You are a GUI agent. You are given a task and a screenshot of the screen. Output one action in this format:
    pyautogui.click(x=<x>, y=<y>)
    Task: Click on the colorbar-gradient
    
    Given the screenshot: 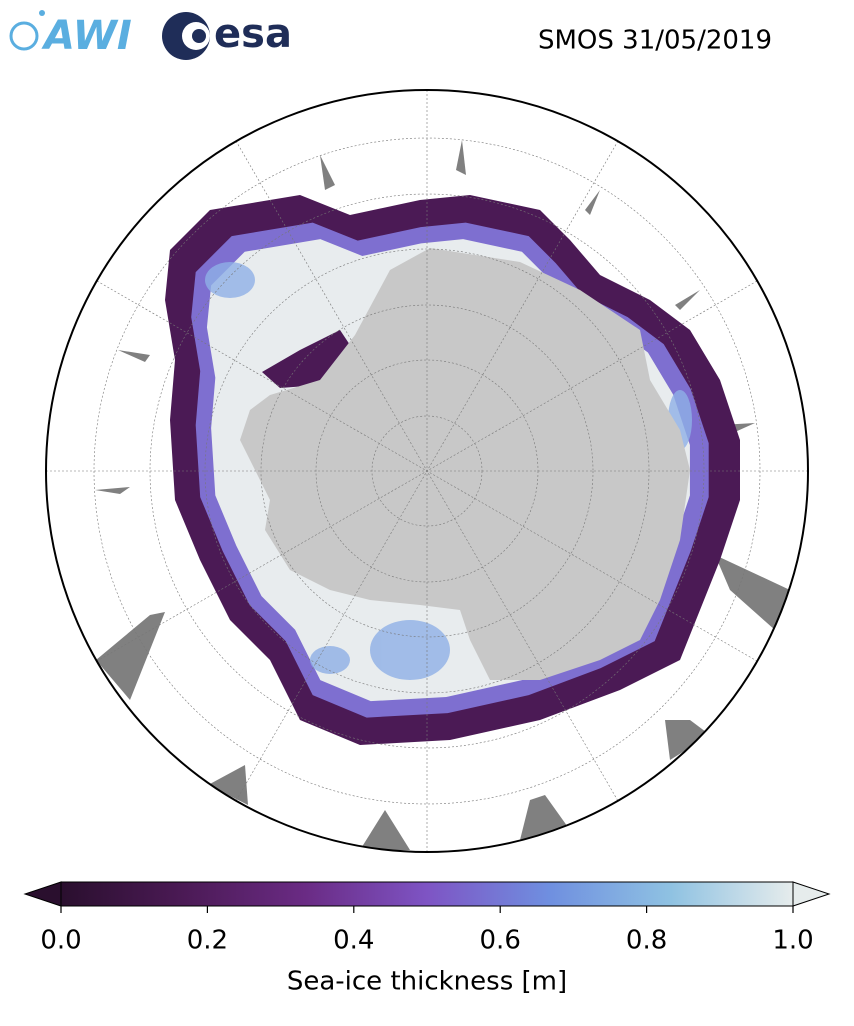 What is the action you would take?
    pyautogui.click(x=427, y=894)
    